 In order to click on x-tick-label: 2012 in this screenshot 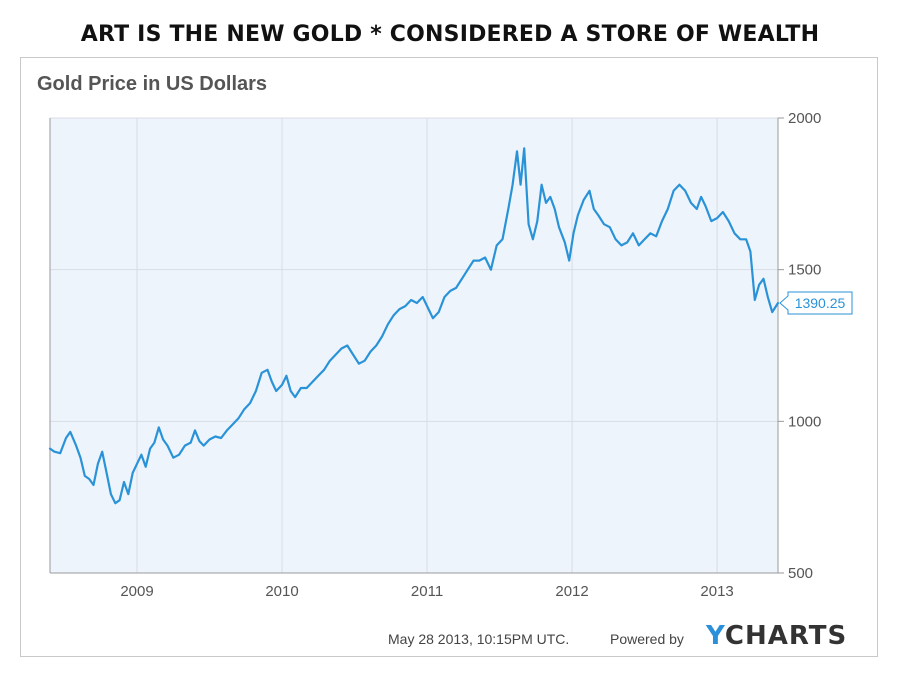, I will do `click(571, 591)`.